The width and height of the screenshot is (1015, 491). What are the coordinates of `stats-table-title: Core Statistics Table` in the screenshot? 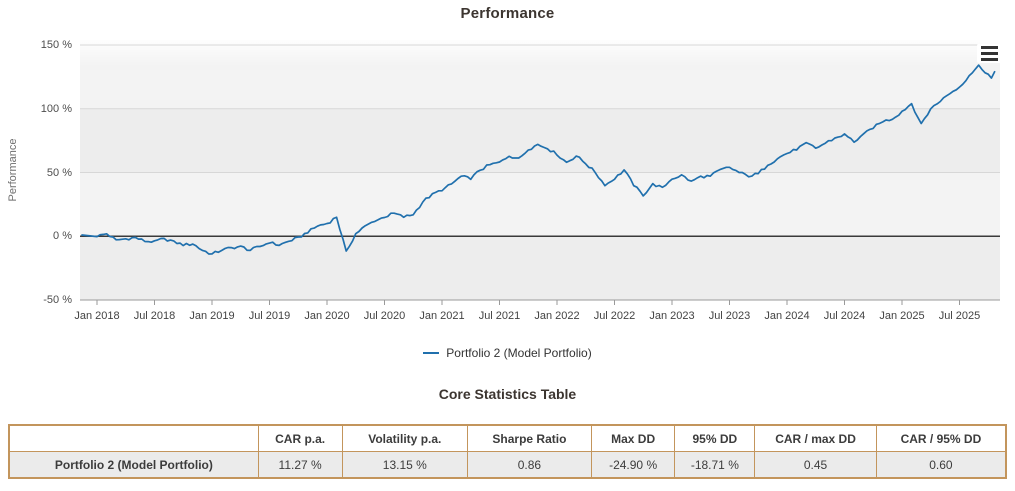 It's located at (507, 394).